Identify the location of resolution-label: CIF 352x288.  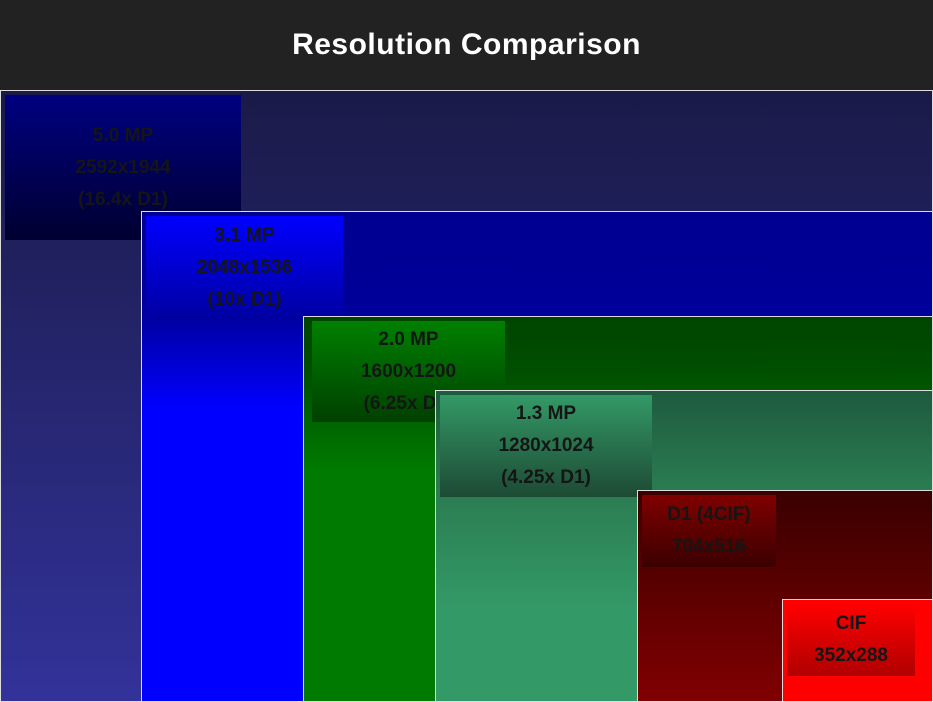
(851, 640).